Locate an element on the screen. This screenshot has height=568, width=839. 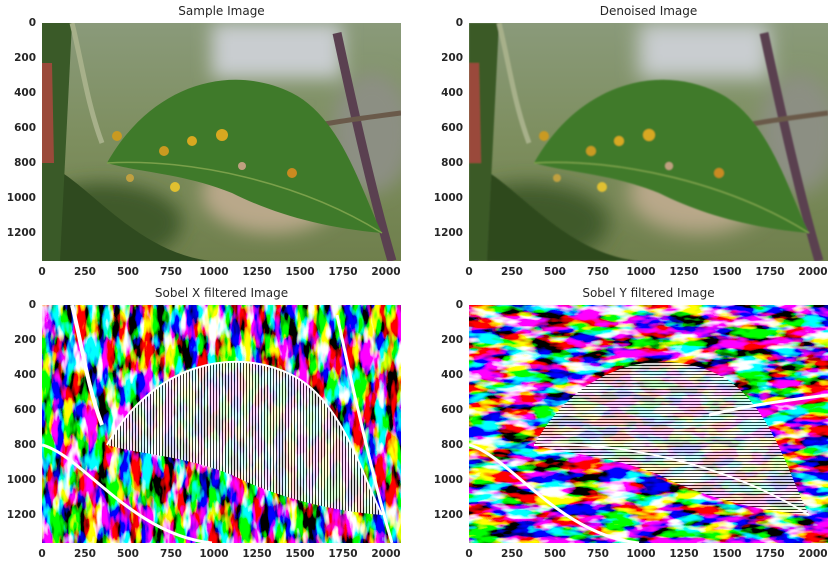
panel-title: Sobel X filtered Image is located at coordinates (221, 293).